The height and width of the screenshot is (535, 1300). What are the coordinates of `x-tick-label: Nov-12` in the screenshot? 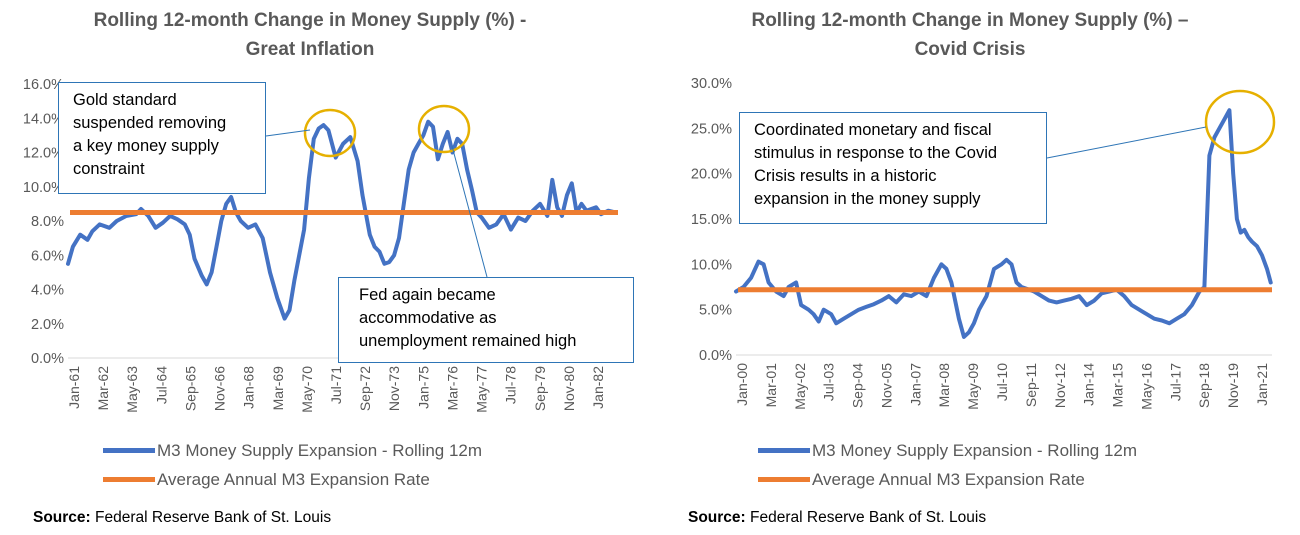 It's located at (1060, 385).